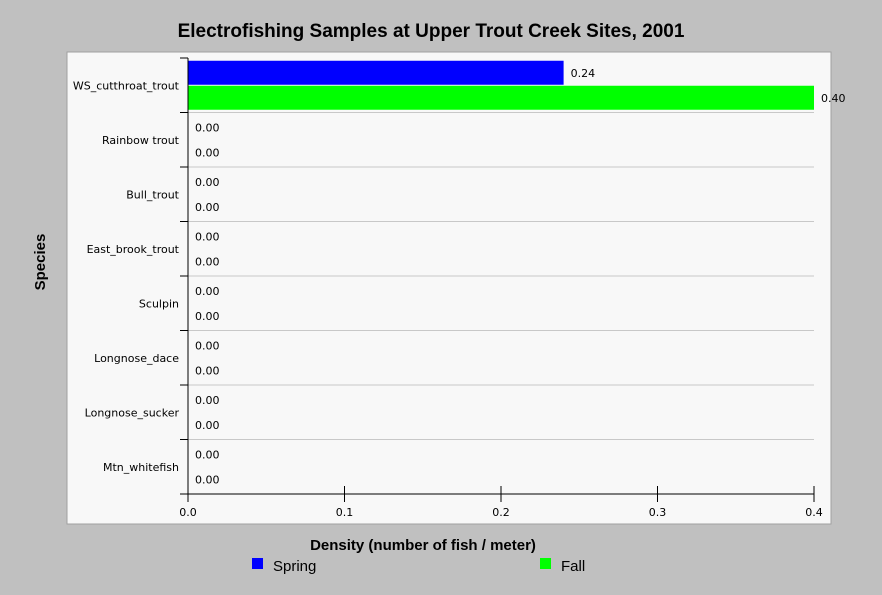 The image size is (882, 595). Describe the element at coordinates (583, 73) in the screenshot. I see `data-label: 0.24` at that location.